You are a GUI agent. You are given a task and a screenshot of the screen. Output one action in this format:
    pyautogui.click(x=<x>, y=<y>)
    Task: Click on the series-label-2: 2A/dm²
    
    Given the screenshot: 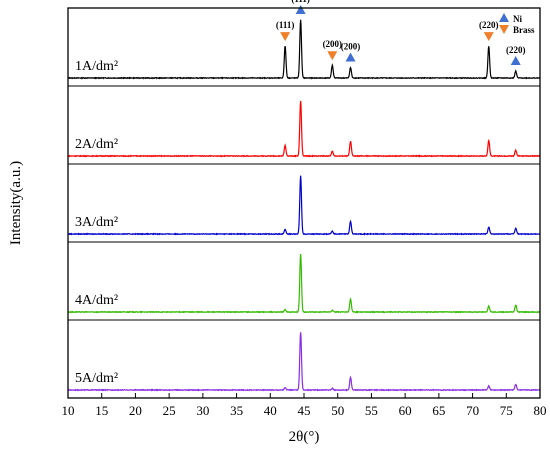 What is the action you would take?
    pyautogui.click(x=96, y=144)
    